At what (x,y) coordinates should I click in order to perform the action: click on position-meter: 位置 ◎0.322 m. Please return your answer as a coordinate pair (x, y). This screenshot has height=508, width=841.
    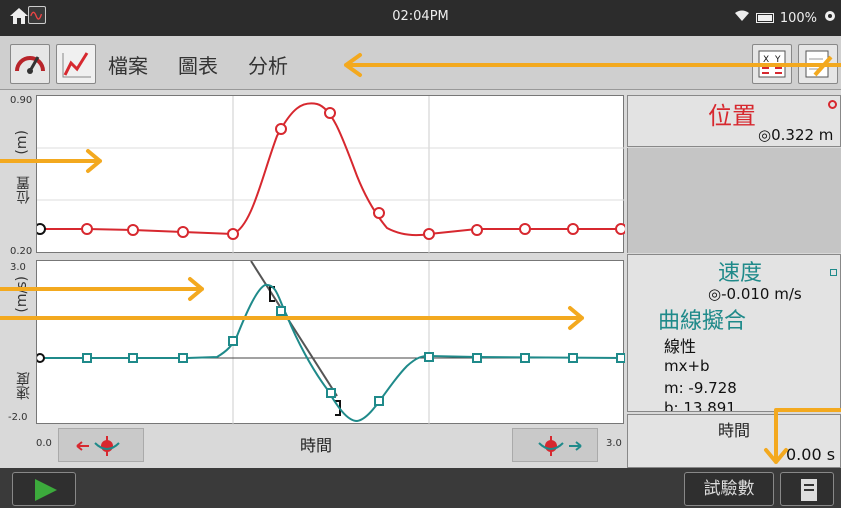
    Looking at the image, I should click on (734, 121).